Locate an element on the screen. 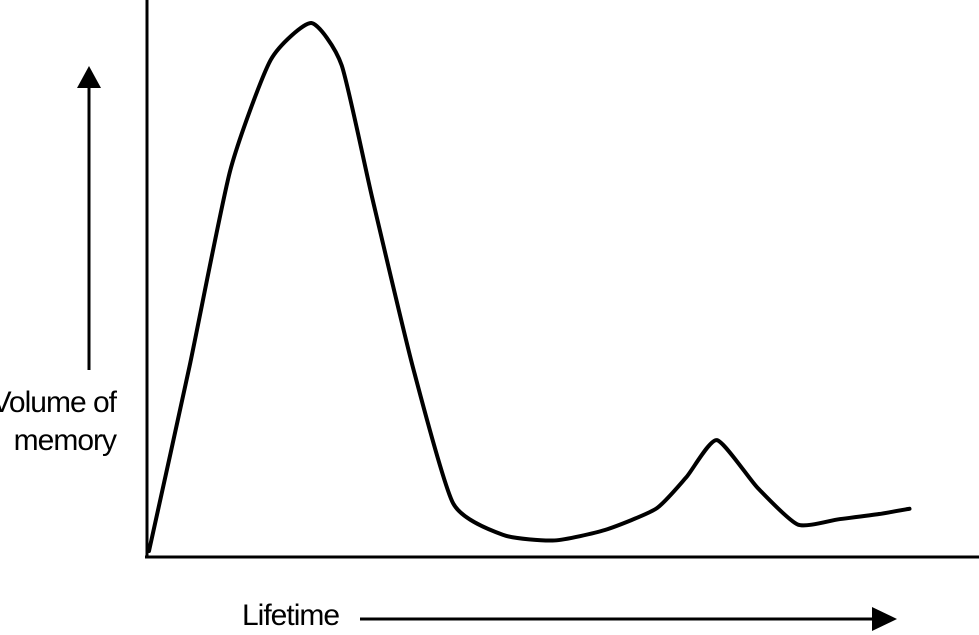  y-axis-arrow is located at coordinates (89, 218).